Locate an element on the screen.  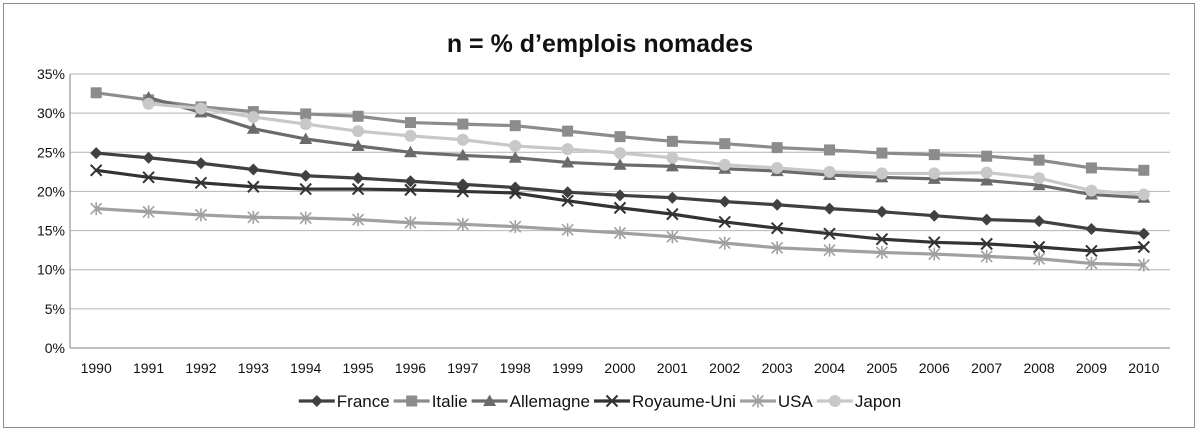
x-tick-label: 1994 is located at coordinates (305, 368).